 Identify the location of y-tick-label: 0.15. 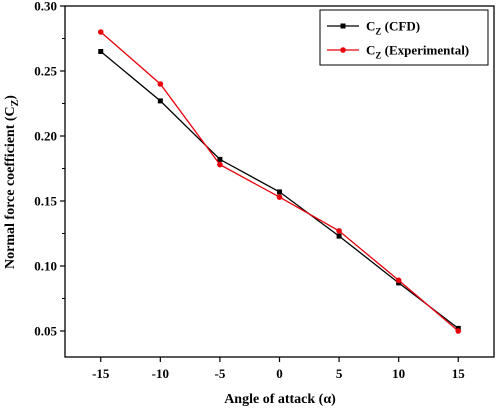
(45, 201).